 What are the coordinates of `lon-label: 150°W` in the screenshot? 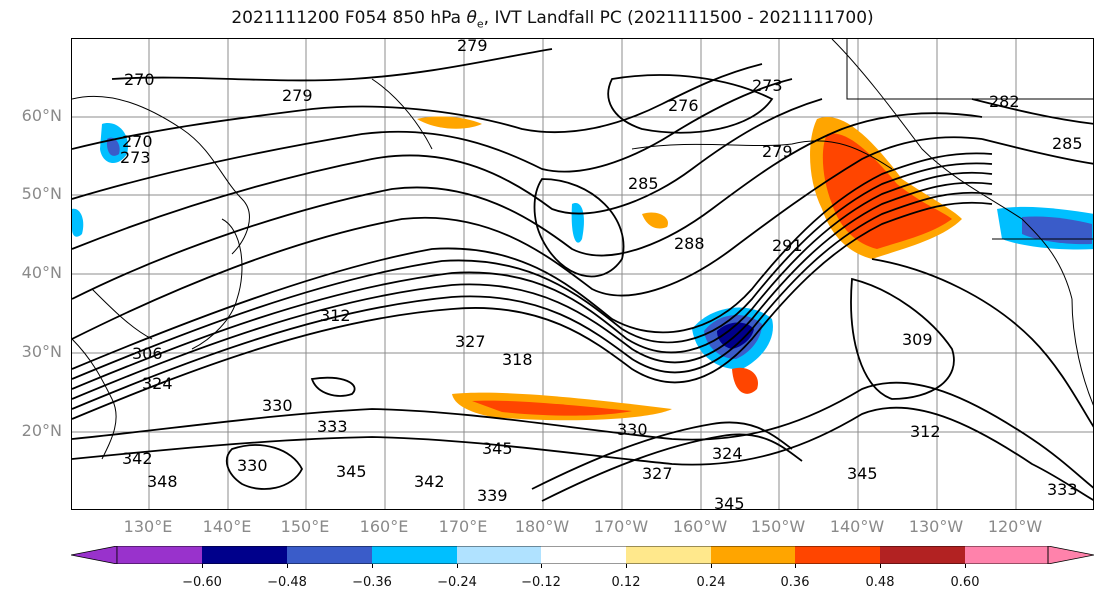 It's located at (778, 526).